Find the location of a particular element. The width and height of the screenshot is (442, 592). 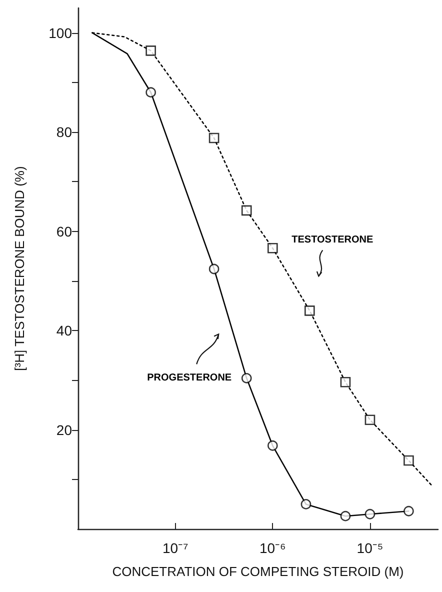

series-label: PROGESTERONE is located at coordinates (189, 378).